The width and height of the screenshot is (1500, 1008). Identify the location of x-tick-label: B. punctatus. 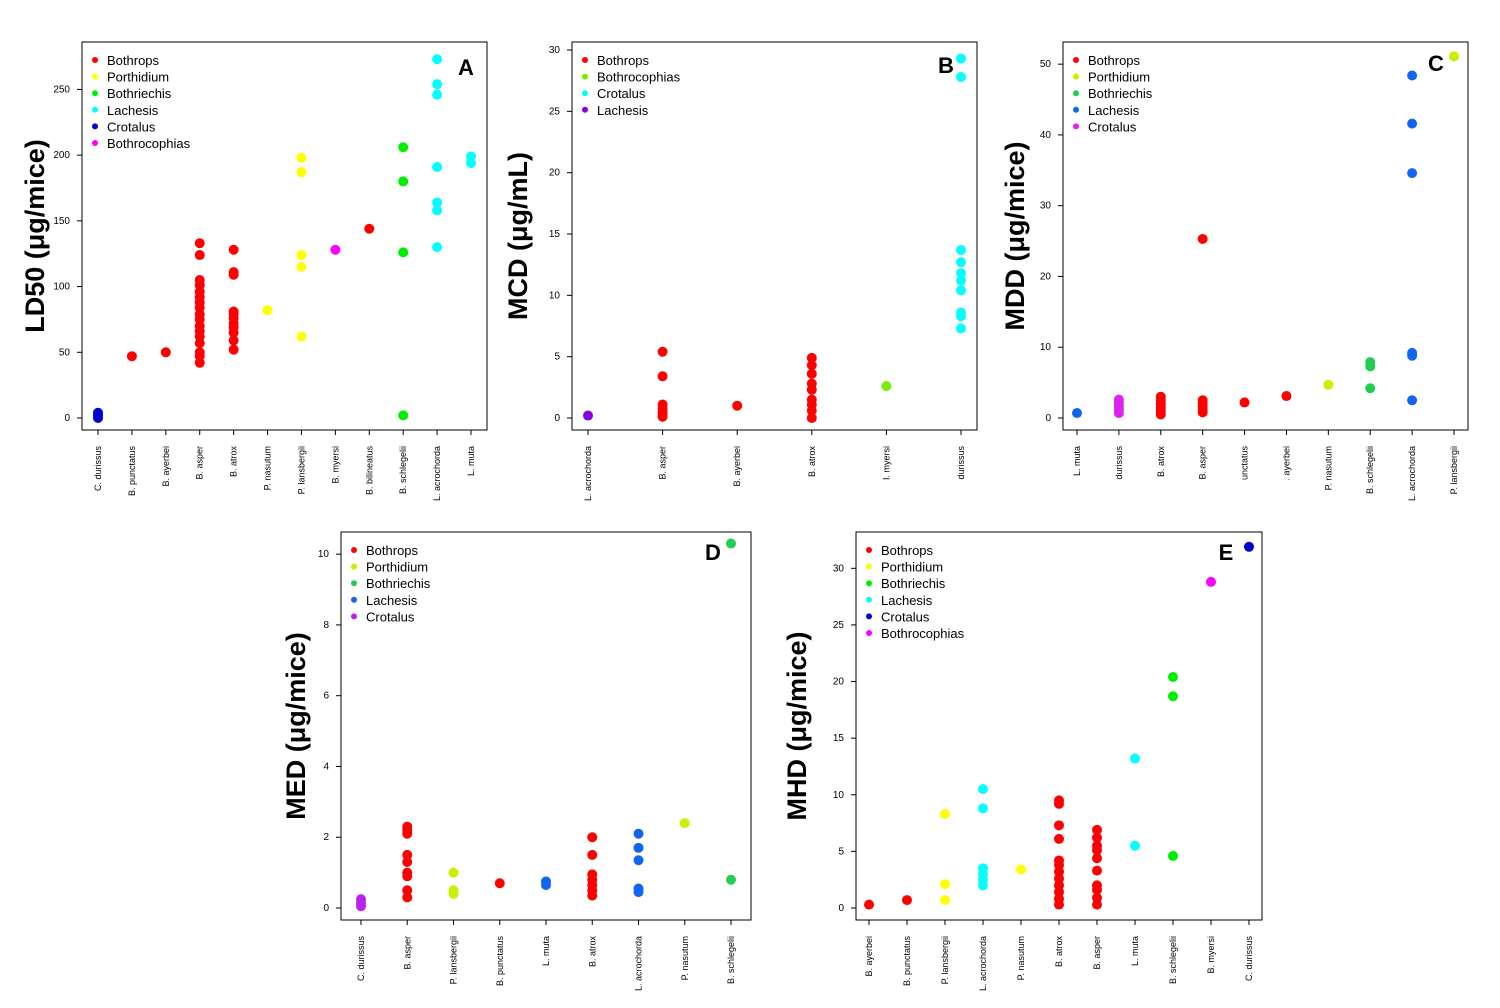
(907, 961).